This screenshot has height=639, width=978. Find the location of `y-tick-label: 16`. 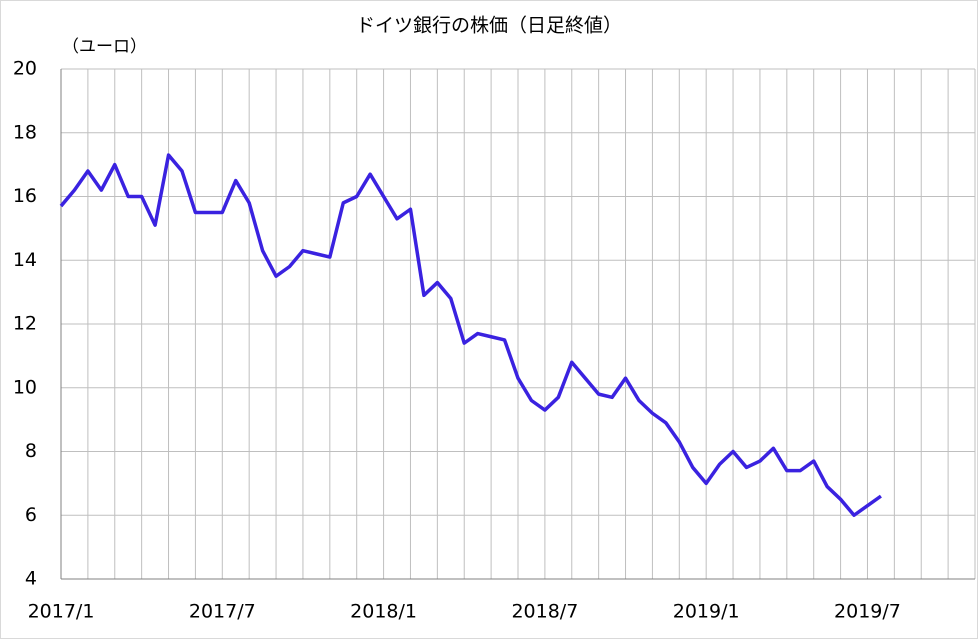

y-tick-label: 16 is located at coordinates (25, 196).